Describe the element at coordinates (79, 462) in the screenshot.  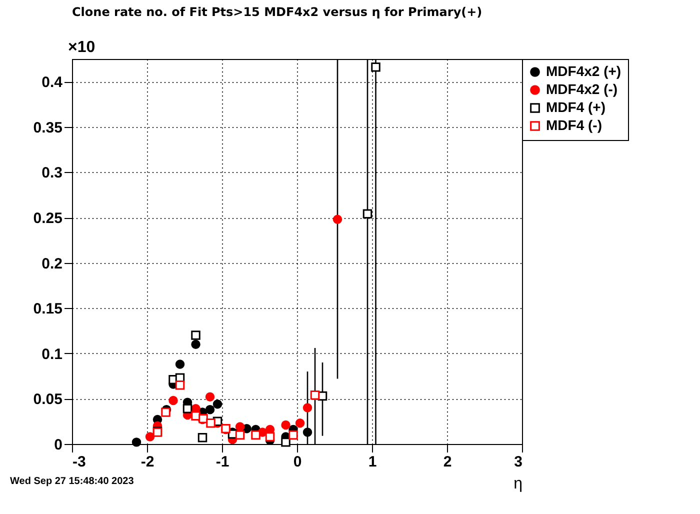
I see `x-tick-label: -3` at that location.